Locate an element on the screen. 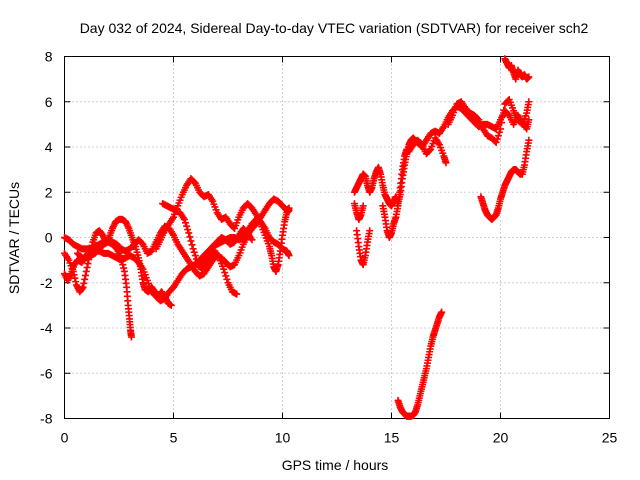 The height and width of the screenshot is (480, 640). x-axis-label: GPS time / hours is located at coordinates (335, 465).